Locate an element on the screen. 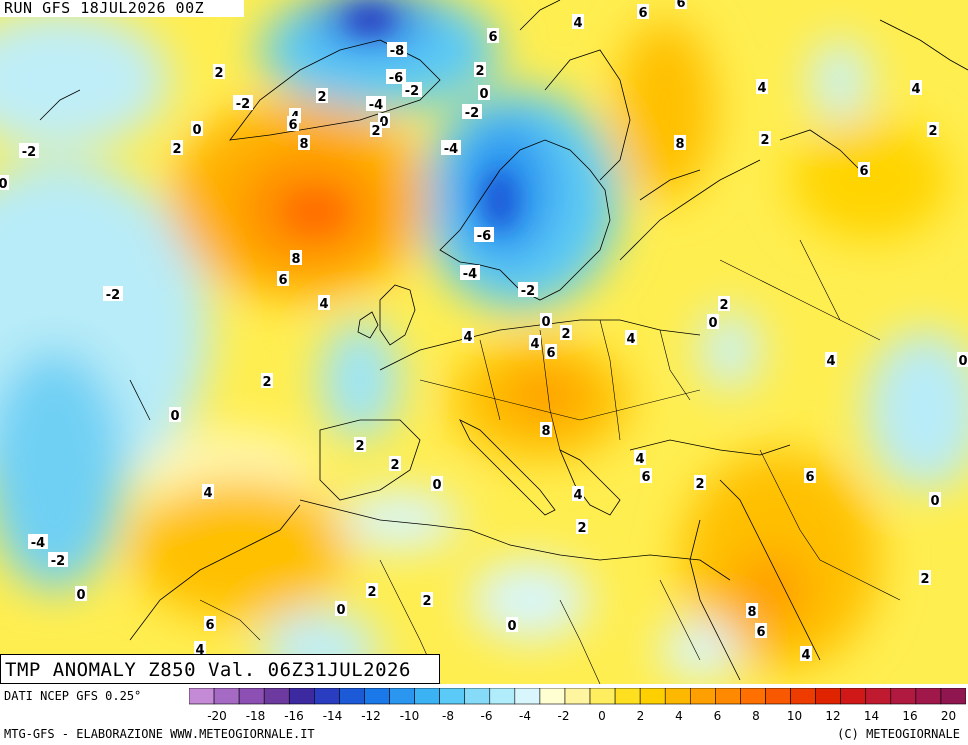 The image size is (968, 745). isotherm-label-text: -8 is located at coordinates (397, 51).